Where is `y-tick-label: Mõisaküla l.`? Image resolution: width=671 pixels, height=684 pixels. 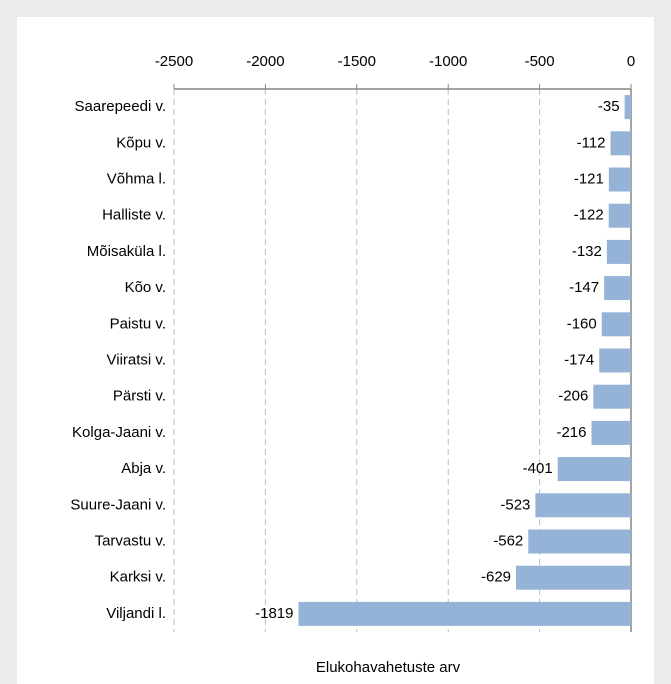 y-tick-label: Mõisaküla l. is located at coordinates (126, 251).